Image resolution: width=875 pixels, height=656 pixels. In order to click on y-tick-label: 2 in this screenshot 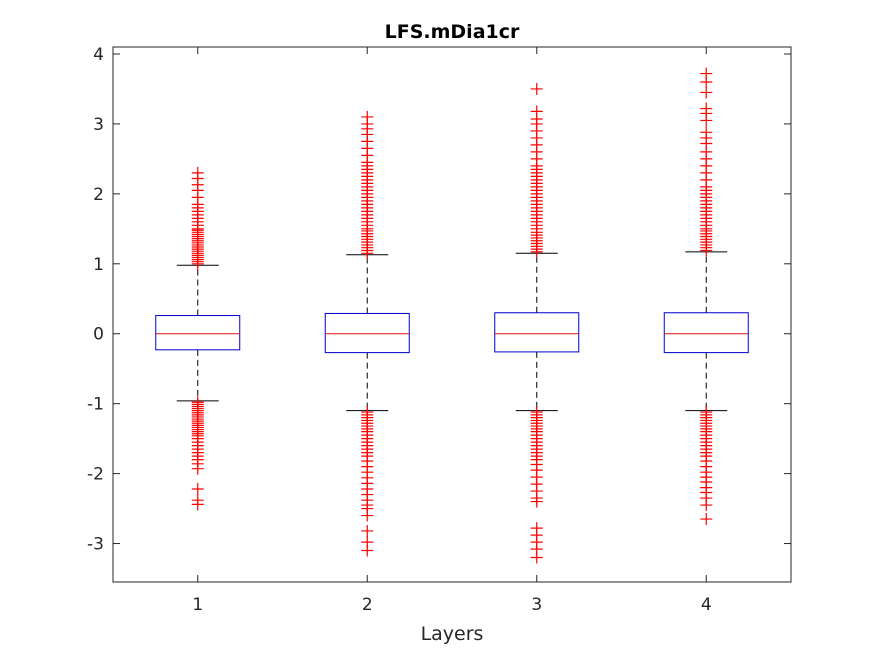, I will do `click(98, 195)`.